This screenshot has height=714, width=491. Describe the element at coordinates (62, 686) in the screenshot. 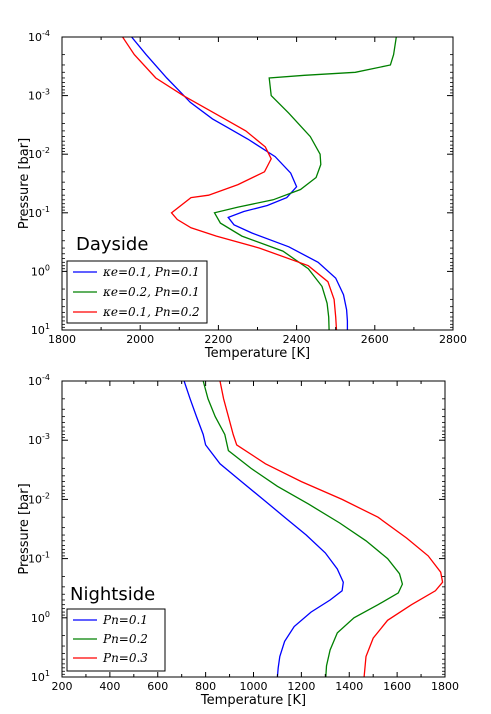

I see `x-tick-label: 200` at that location.